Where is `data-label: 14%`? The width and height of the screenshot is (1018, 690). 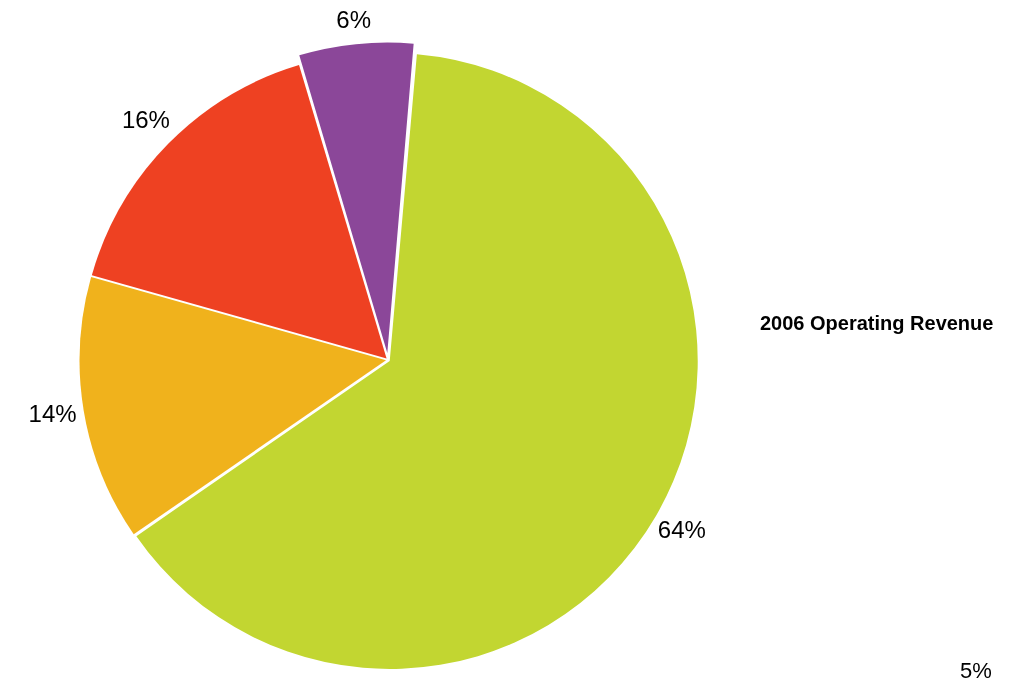
data-label: 14% is located at coordinates (52, 414).